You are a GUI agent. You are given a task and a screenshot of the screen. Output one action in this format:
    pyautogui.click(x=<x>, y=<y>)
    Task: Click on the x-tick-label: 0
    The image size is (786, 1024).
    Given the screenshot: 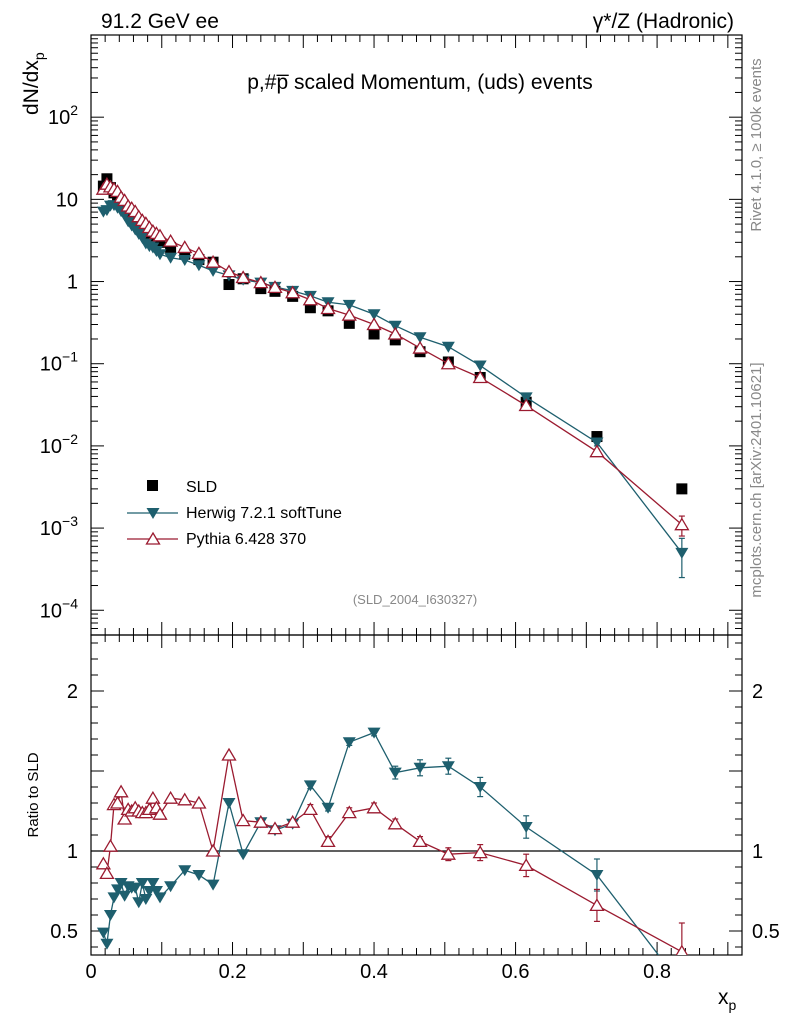 What is the action you would take?
    pyautogui.click(x=90, y=972)
    